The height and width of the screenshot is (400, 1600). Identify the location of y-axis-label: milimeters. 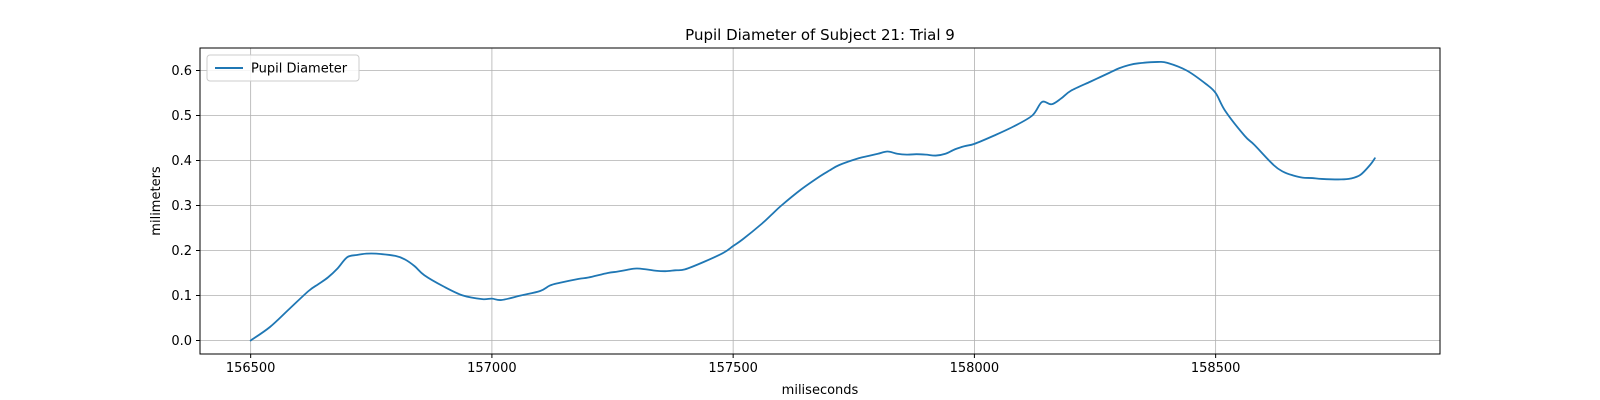
(156, 201).